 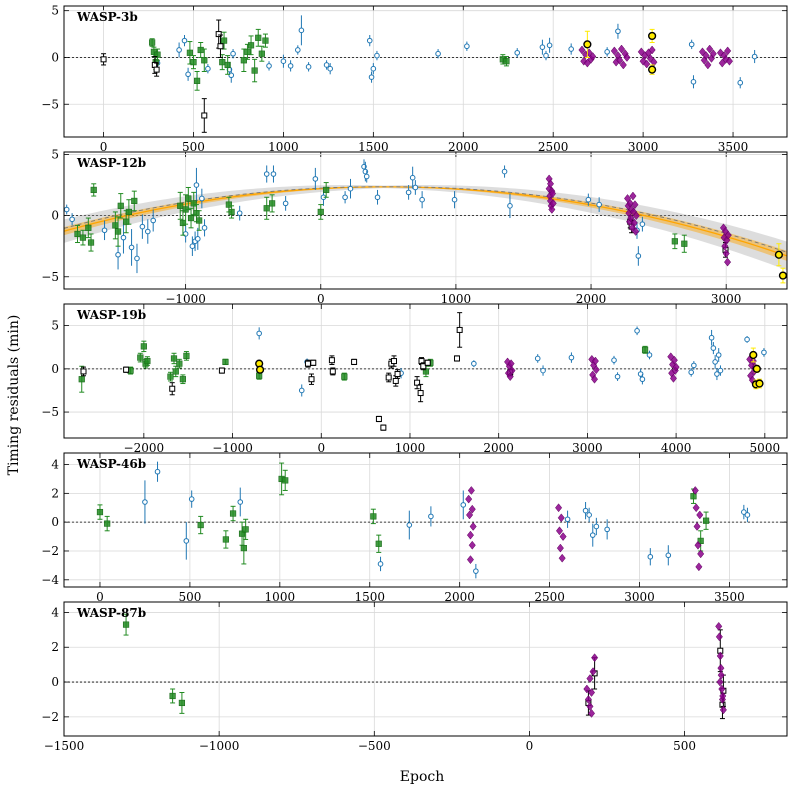 What do you see at coordinates (55, 493) in the screenshot?
I see `y-tick-label: 2` at bounding box center [55, 493].